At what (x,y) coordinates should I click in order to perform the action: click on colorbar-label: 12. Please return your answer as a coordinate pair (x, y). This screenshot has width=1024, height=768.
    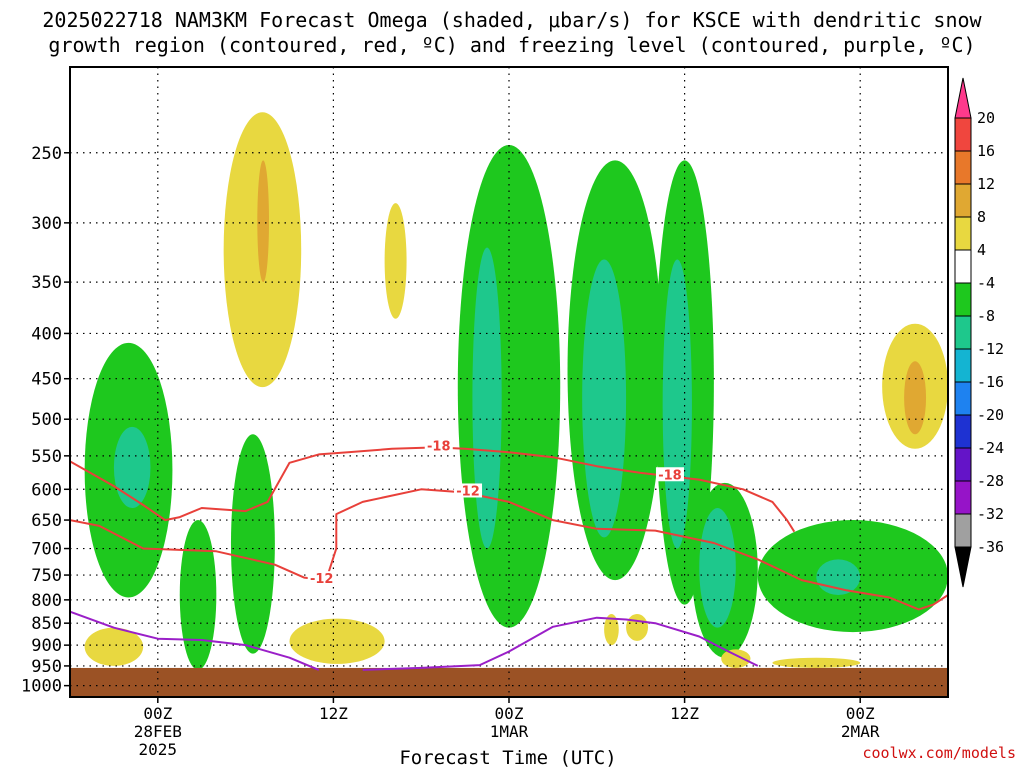
    Looking at the image, I should click on (986, 184).